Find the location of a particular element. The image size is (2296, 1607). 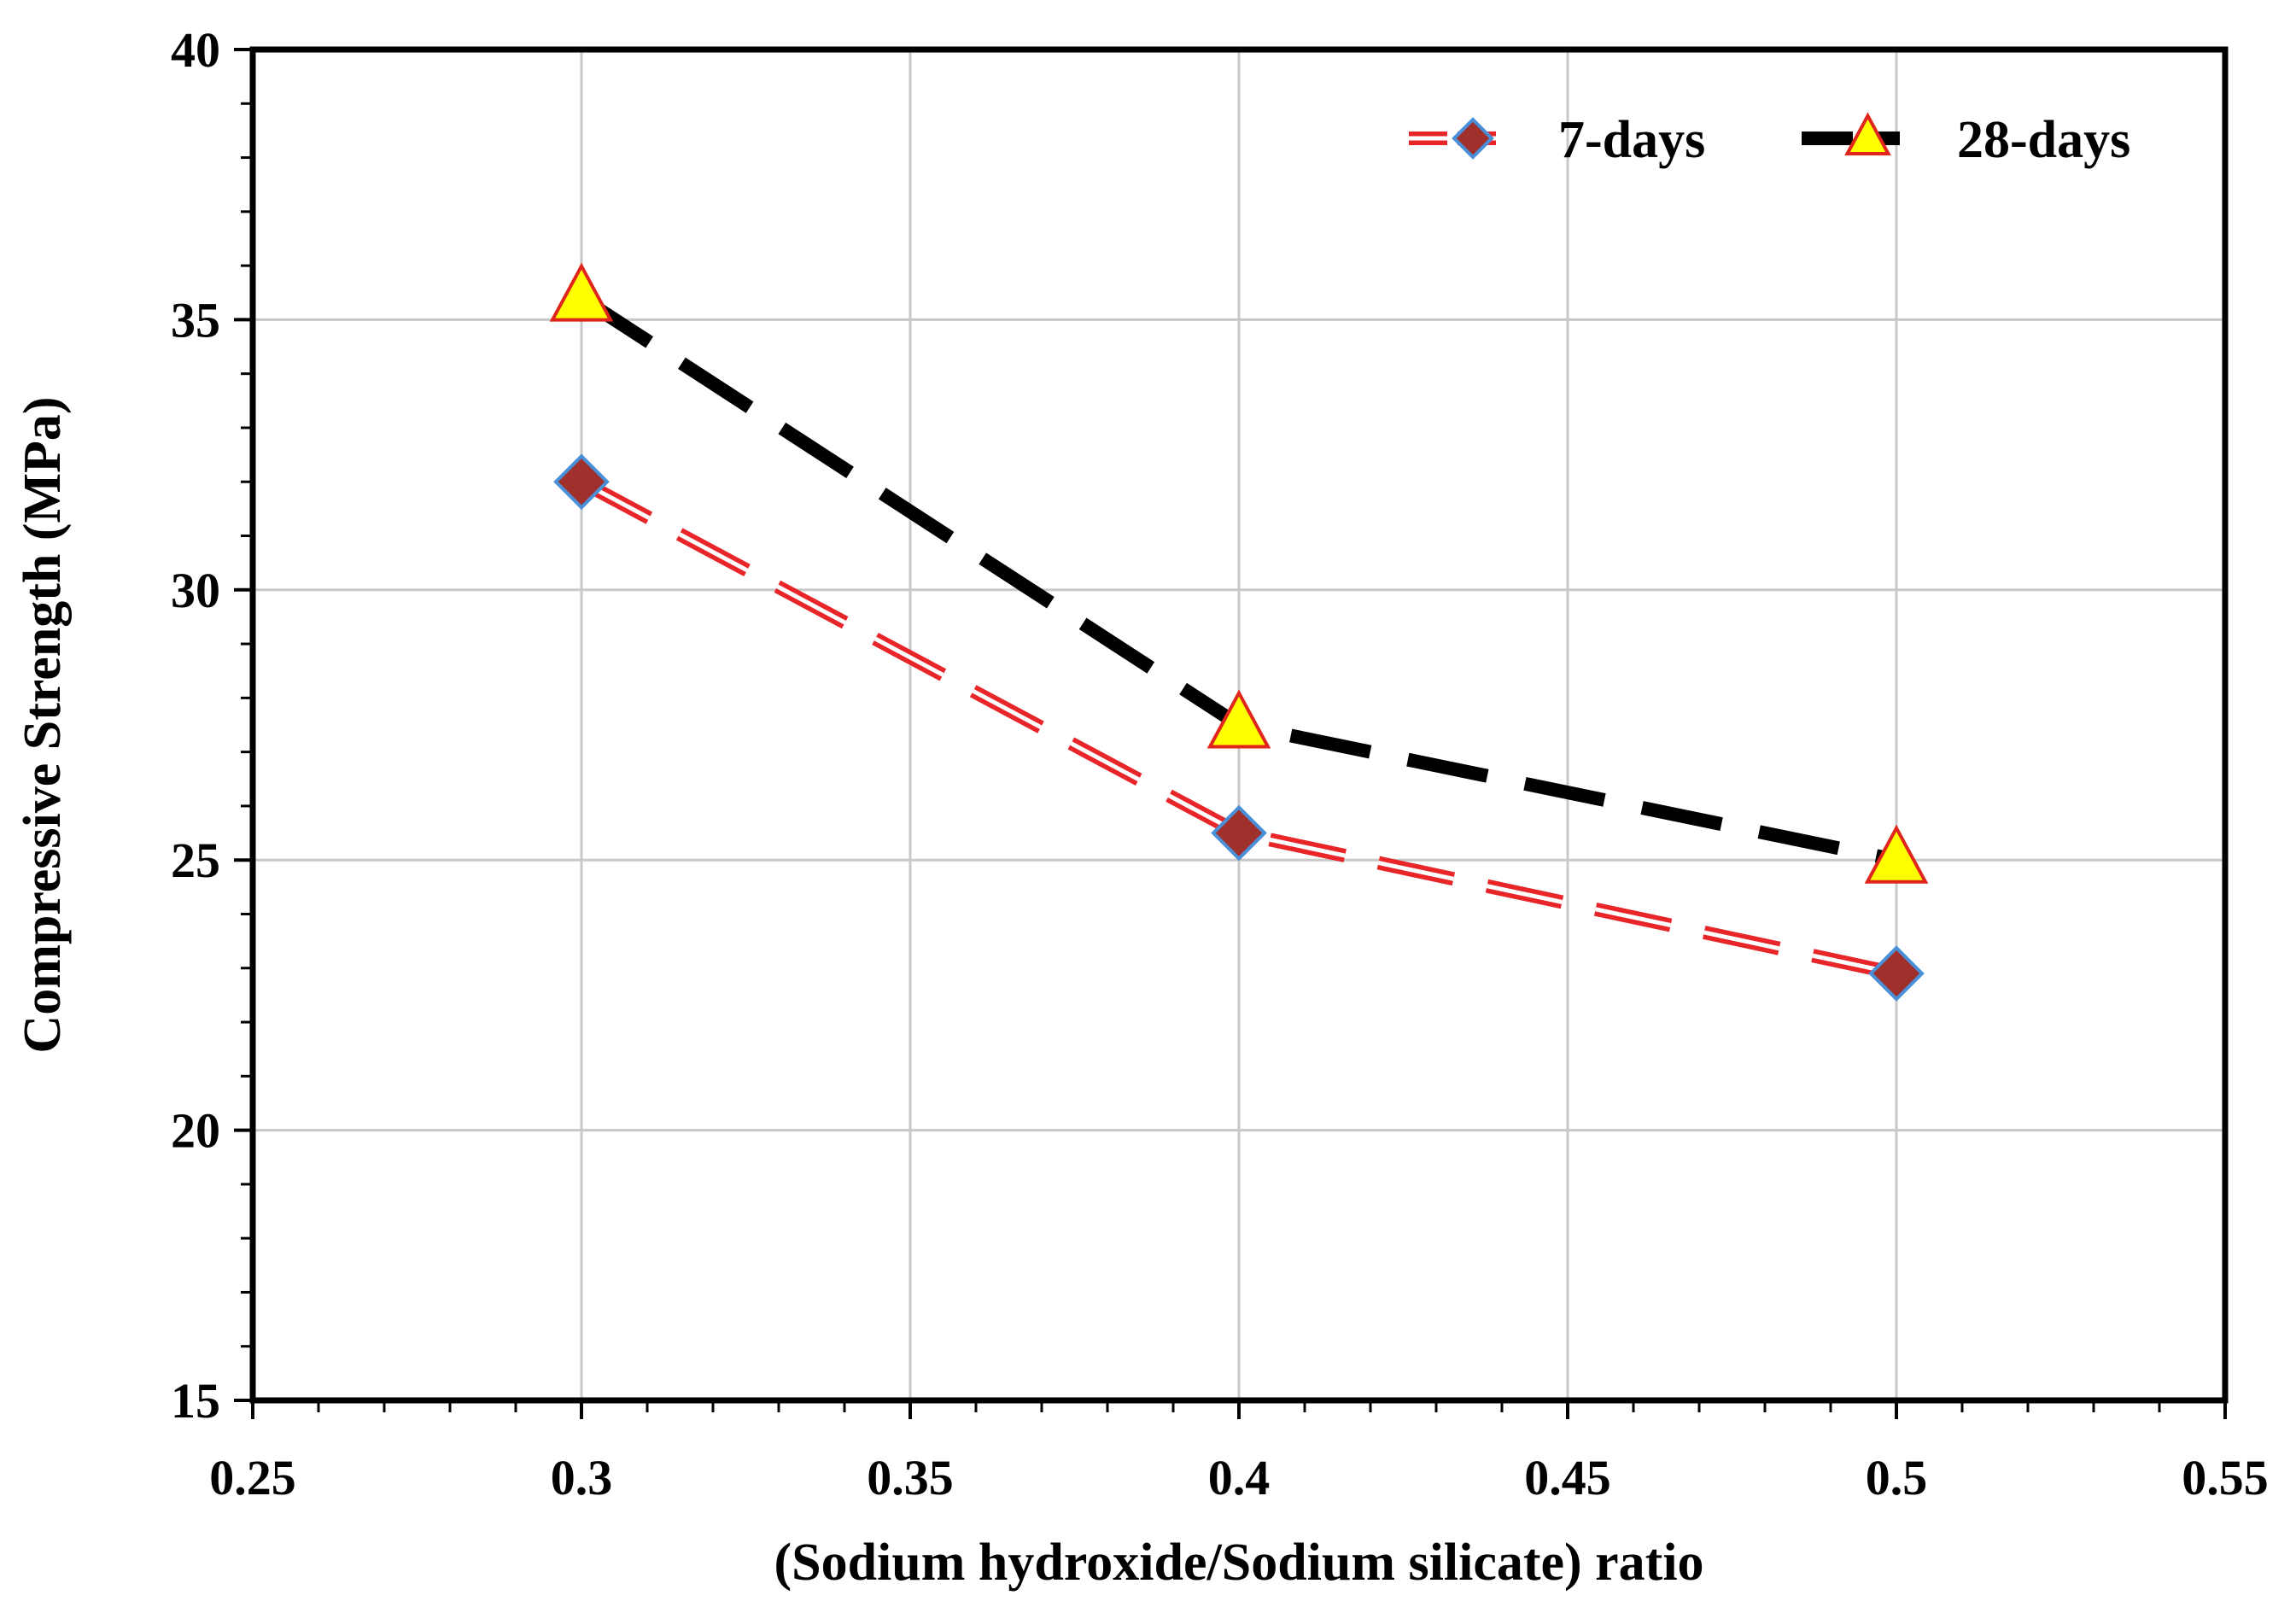

x-tick-label: 0.4 is located at coordinates (1239, 1477).